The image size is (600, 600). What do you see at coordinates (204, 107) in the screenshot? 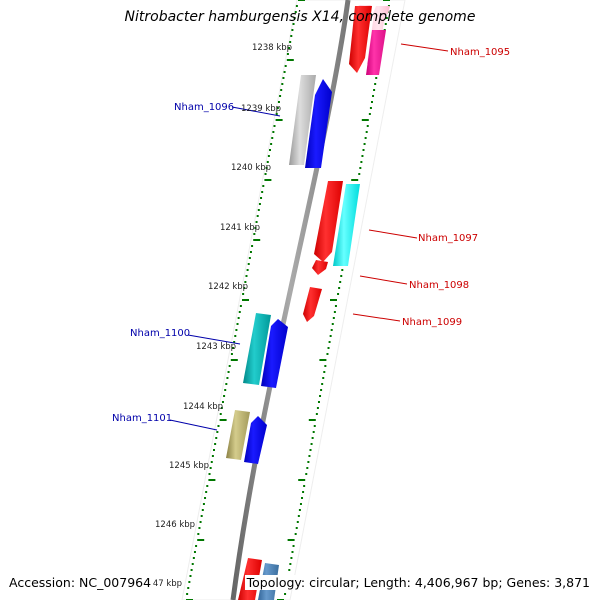
I see `gene-label-nham-1096: Nham_1096` at bounding box center [204, 107].